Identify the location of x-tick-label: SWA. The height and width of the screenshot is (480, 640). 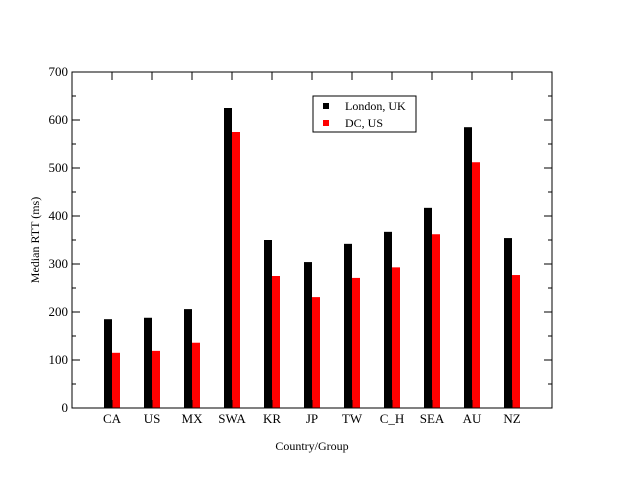
(232, 418).